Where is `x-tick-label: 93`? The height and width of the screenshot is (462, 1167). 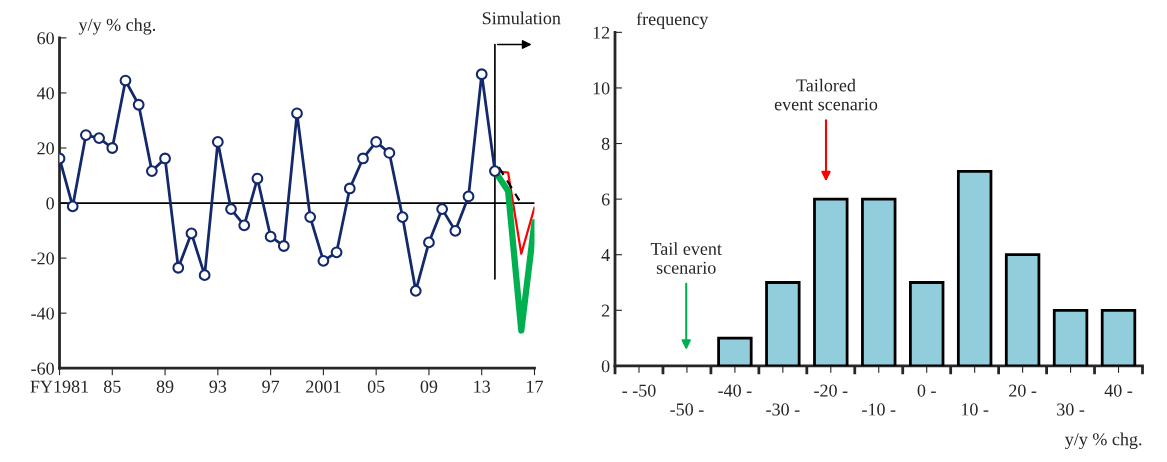
x-tick-label: 93 is located at coordinates (218, 386).